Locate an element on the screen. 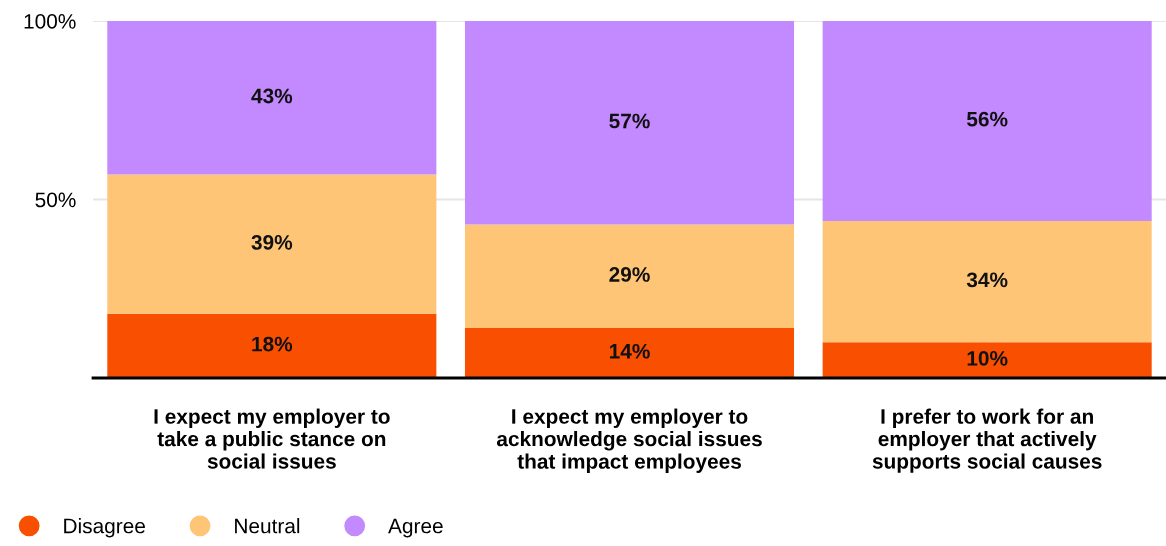  data-label: 10% is located at coordinates (987, 358).